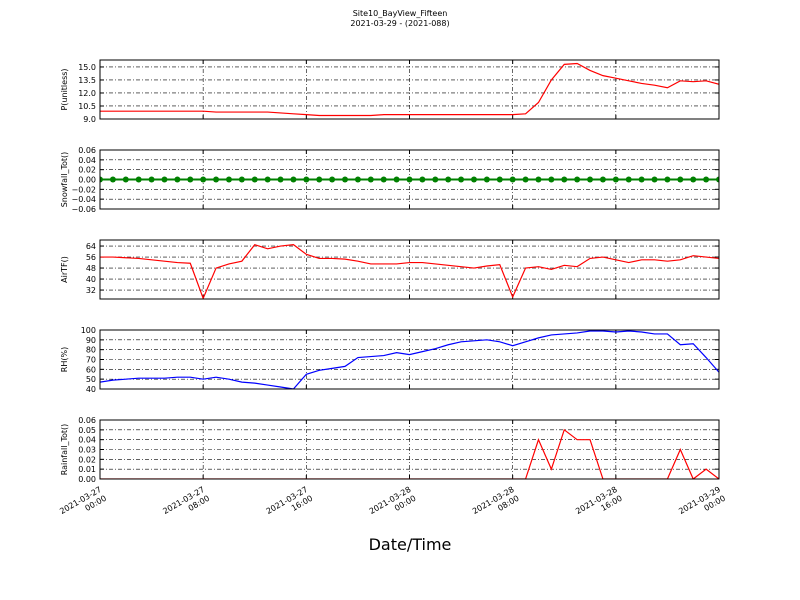 Image resolution: width=800 pixels, height=600 pixels. What do you see at coordinates (91, 246) in the screenshot?
I see `y-tick-label: 64` at bounding box center [91, 246].